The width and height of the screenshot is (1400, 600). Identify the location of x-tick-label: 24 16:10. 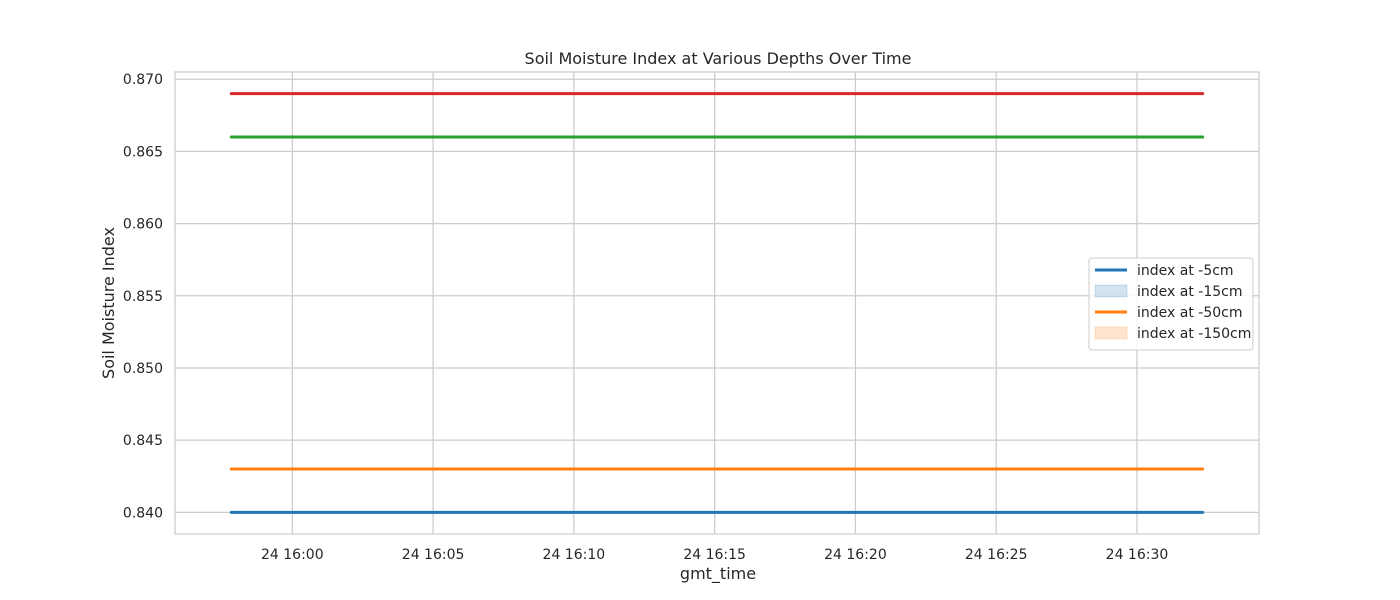
(574, 555).